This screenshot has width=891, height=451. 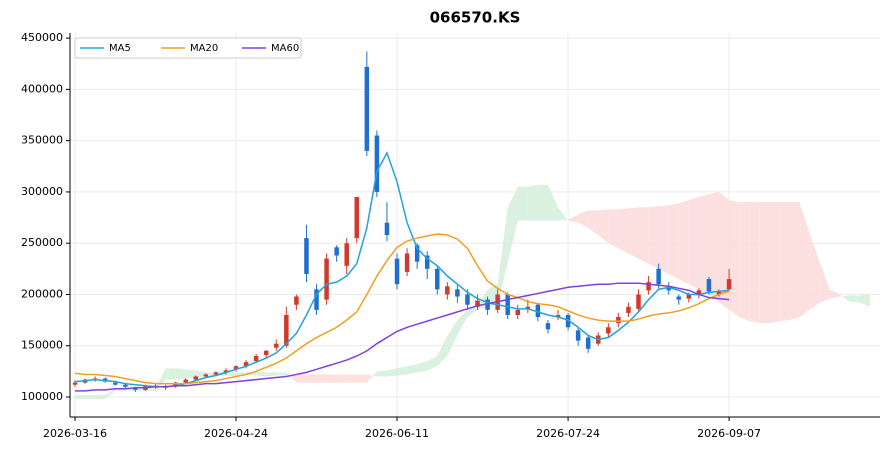 What do you see at coordinates (397, 433) in the screenshot?
I see `x-tick-label: 2026-06-11` at bounding box center [397, 433].